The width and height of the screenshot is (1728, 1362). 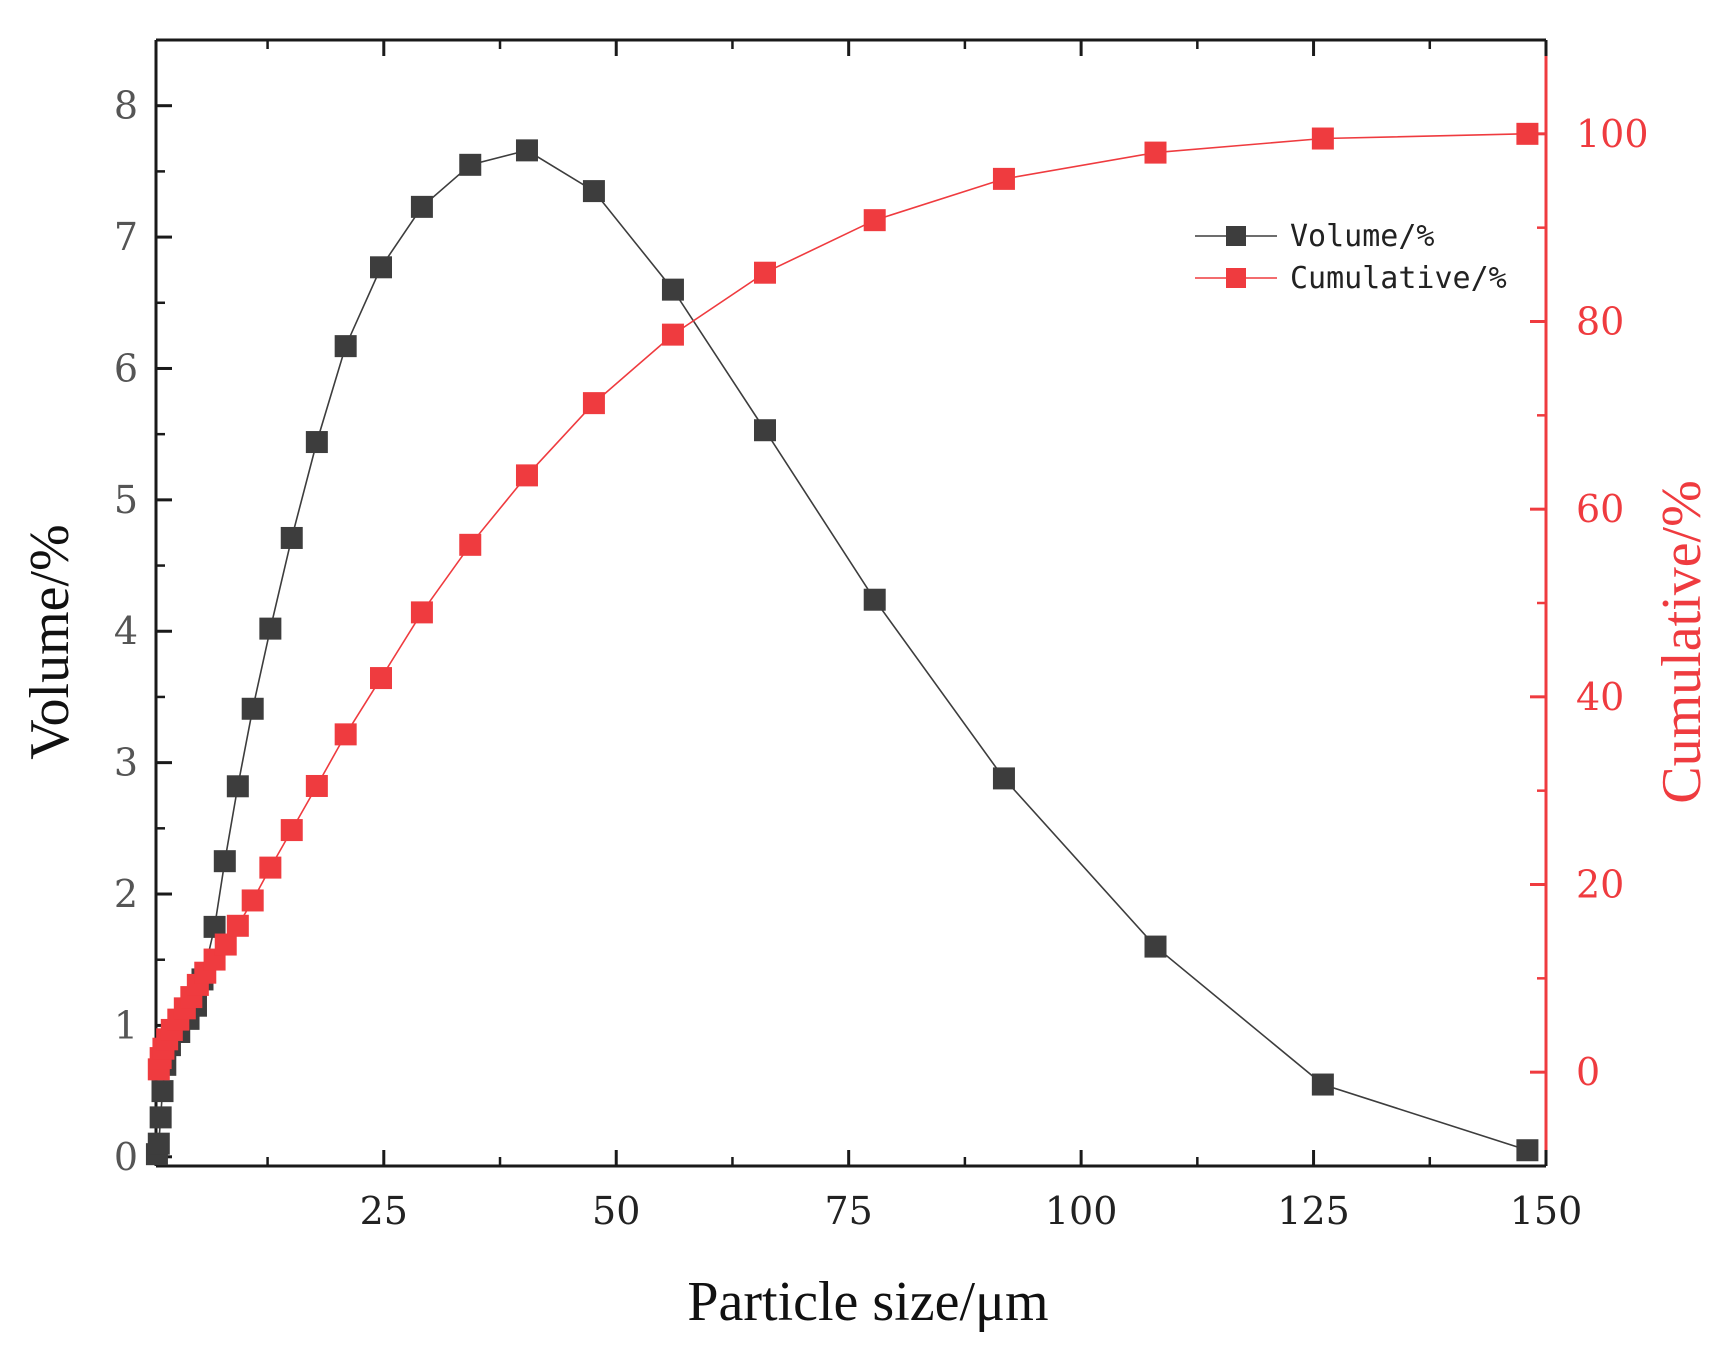 I want to click on legend-label: Cumulative/%, so click(x=1398, y=278).